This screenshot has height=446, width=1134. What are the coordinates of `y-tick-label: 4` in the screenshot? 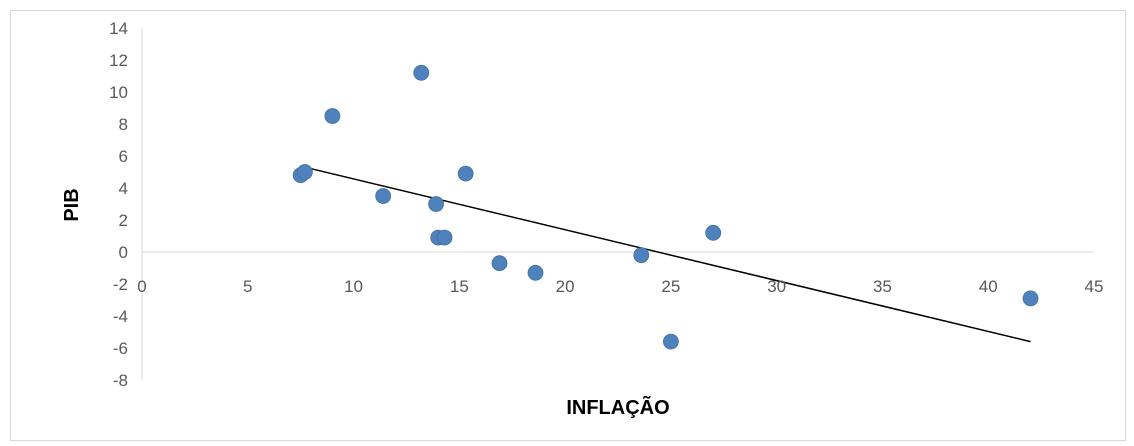 It's located at (123, 188).